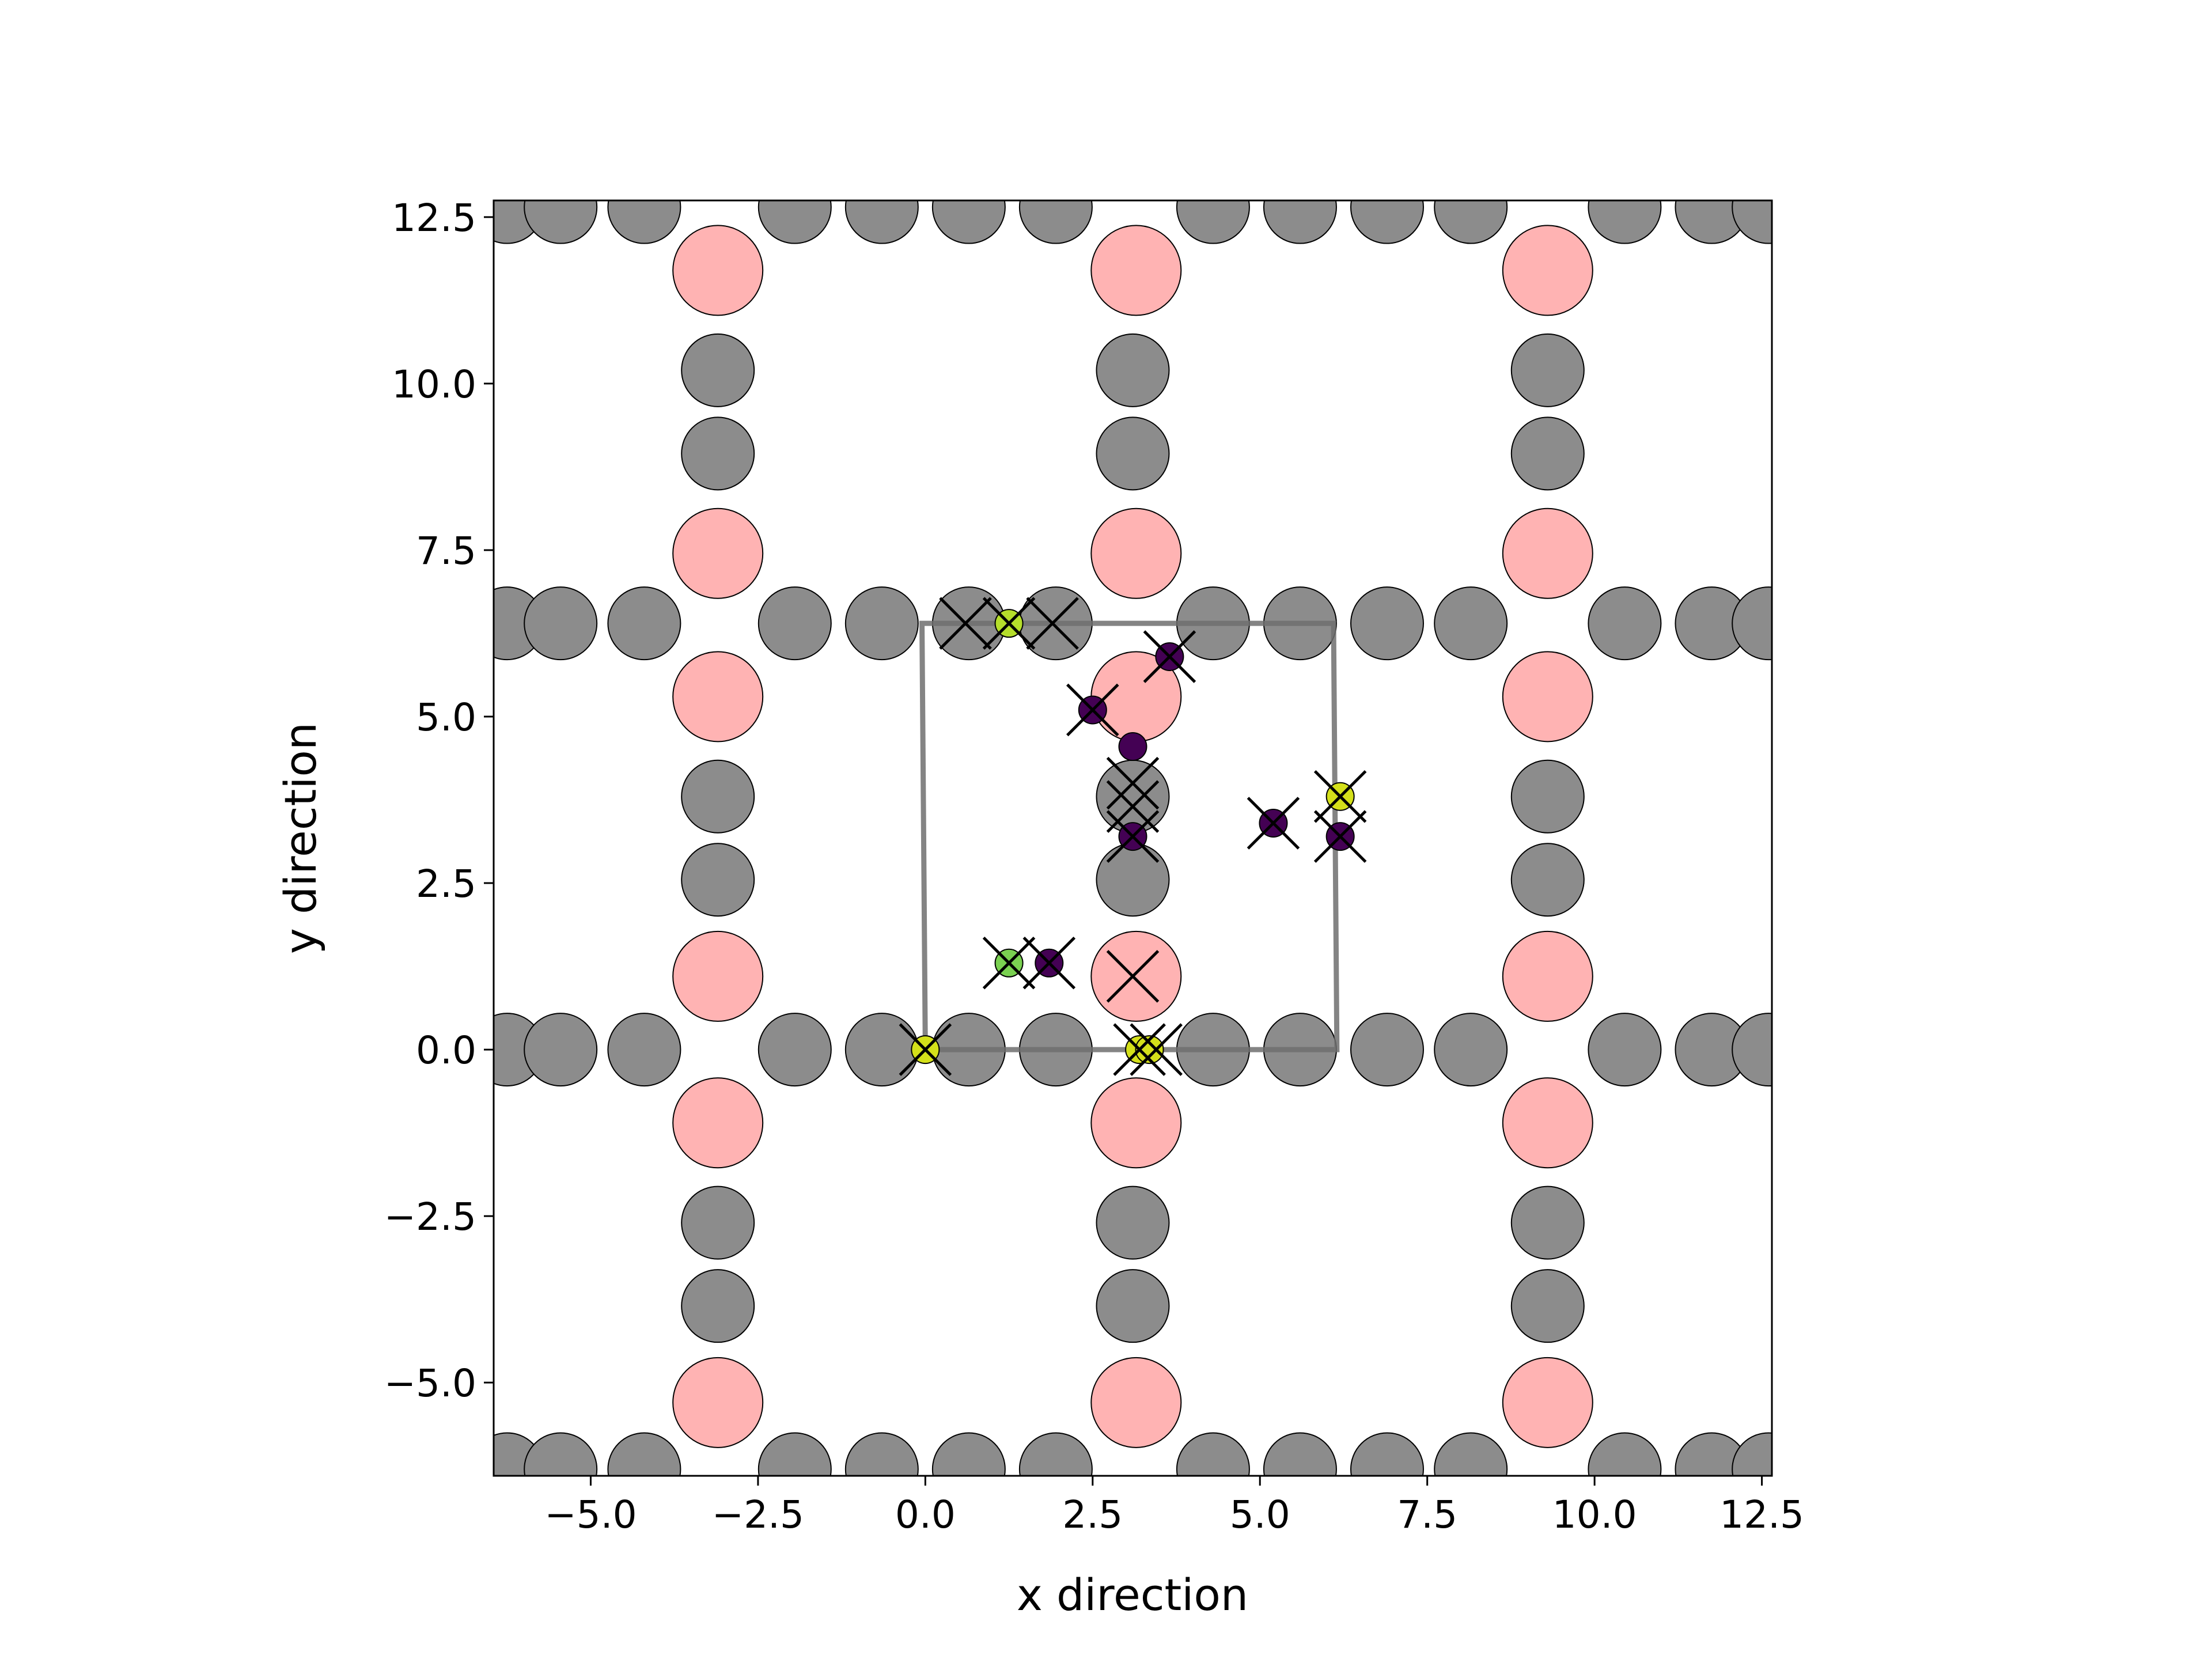 This screenshot has height=1659, width=2212. Describe the element at coordinates (446, 1050) in the screenshot. I see `y-tick-label: 0.0` at that location.